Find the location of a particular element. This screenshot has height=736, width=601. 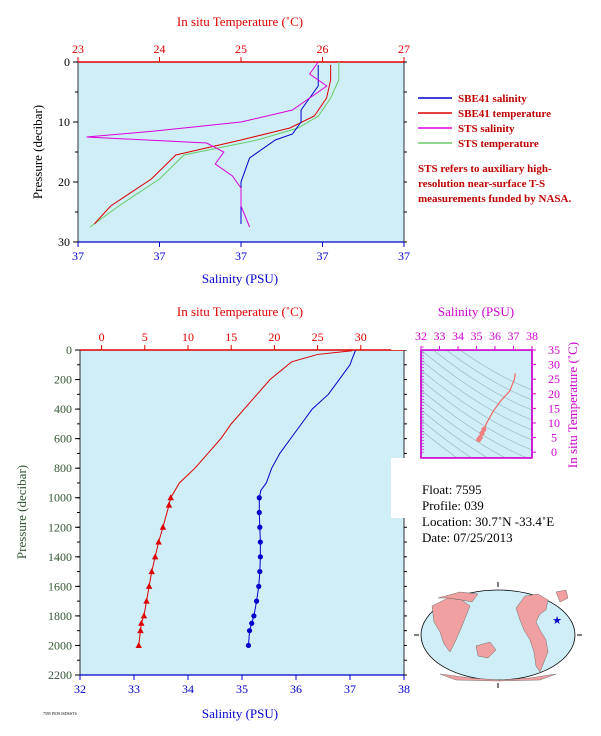

bottom-pressure-tick-label: 0 is located at coordinates (69, 350).